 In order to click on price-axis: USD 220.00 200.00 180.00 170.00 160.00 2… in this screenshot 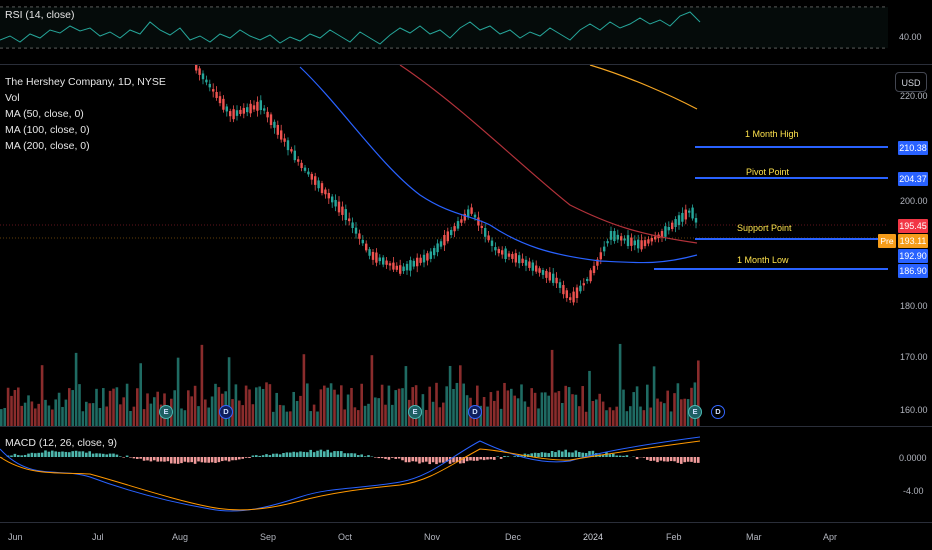, I will do `click(910, 245)`.